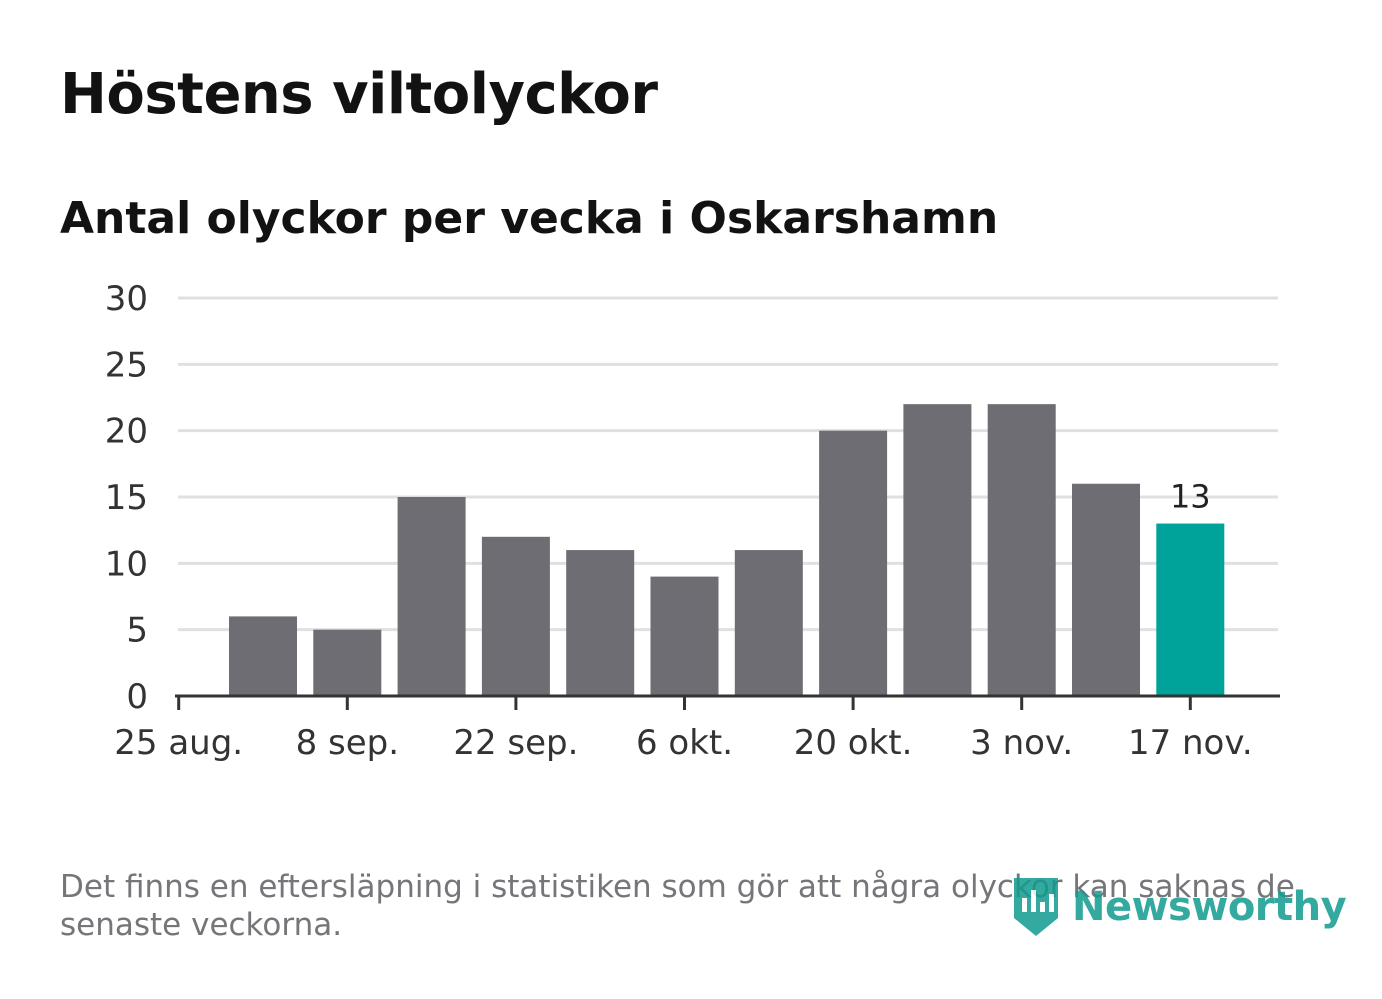  What do you see at coordinates (359, 94) in the screenshot?
I see `chart-title: Höstens viltolyckor` at bounding box center [359, 94].